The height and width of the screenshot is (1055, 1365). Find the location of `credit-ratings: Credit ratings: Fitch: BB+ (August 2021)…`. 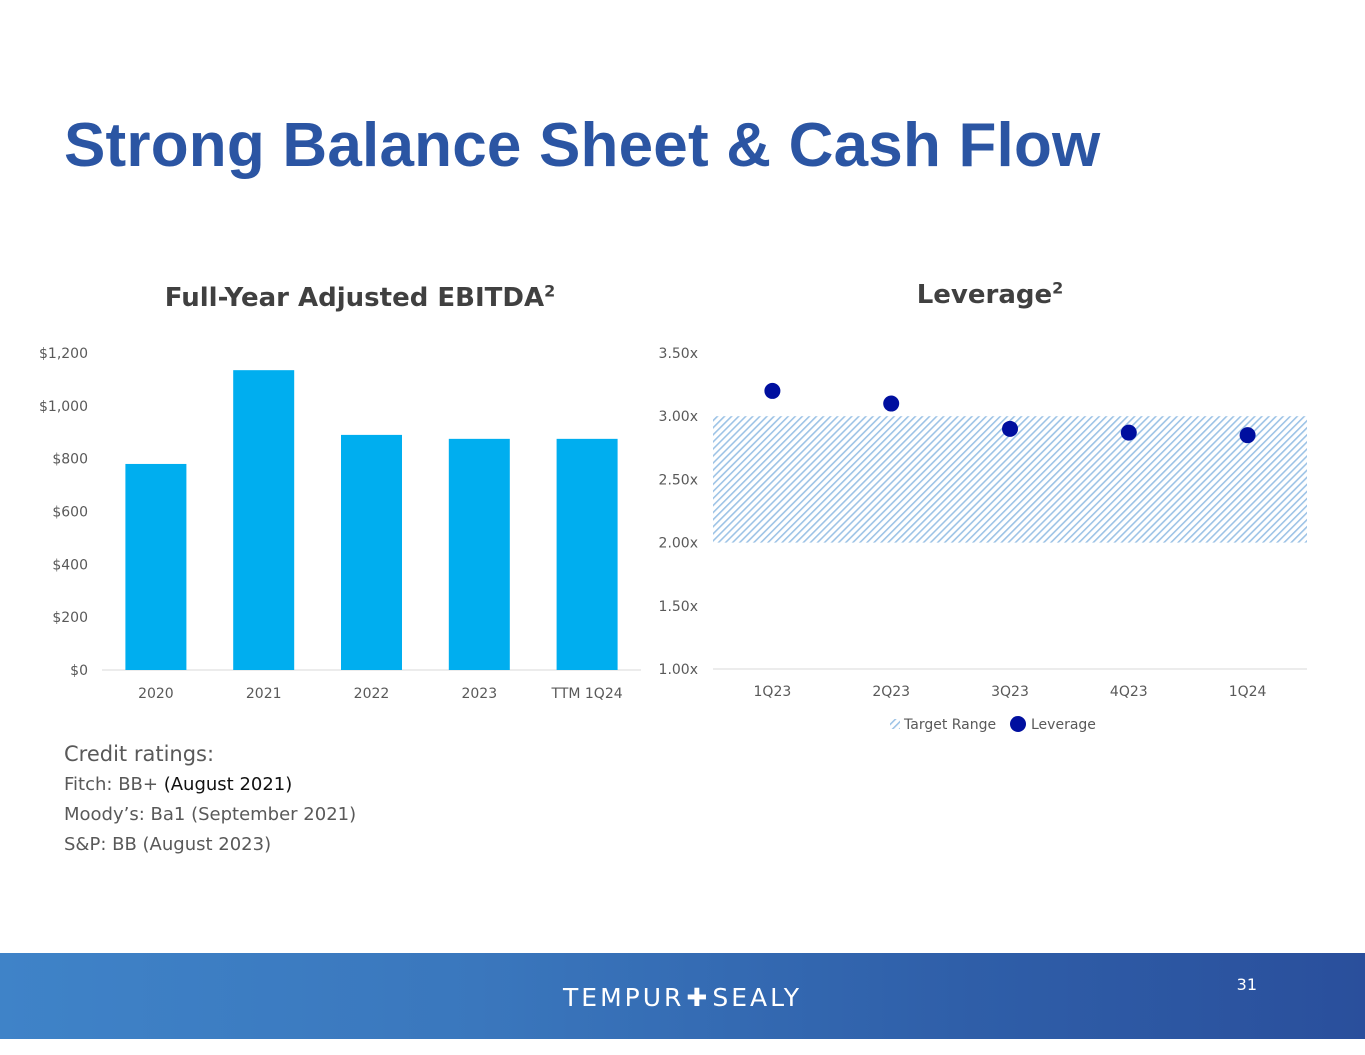

credit-ratings: Credit ratings: Fitch: BB+ (August 2021)… is located at coordinates (210, 803).